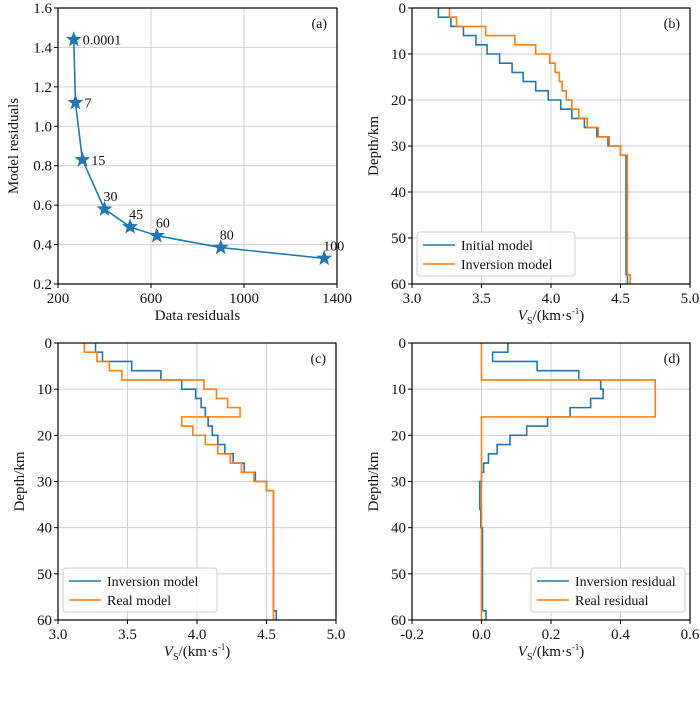 The image size is (700, 704). What do you see at coordinates (227, 236) in the screenshot?
I see `point-label: 80` at bounding box center [227, 236].